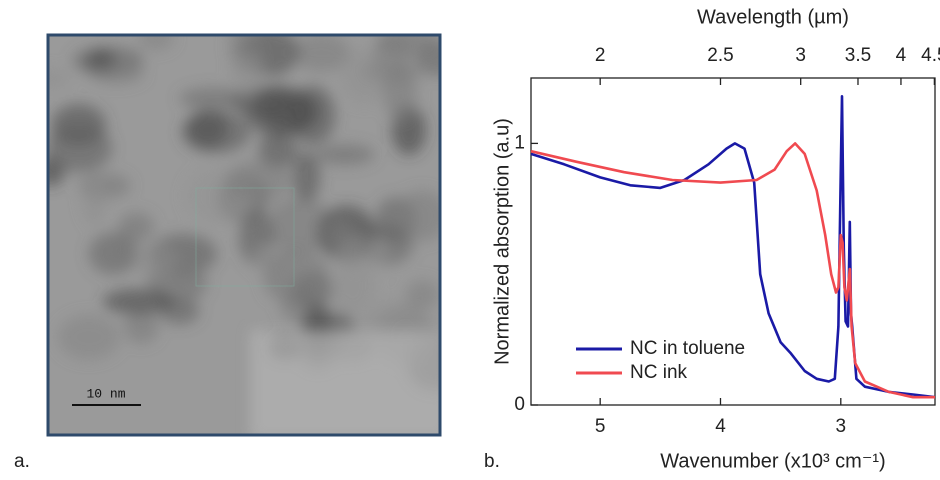 This screenshot has height=480, width=940. Describe the element at coordinates (901, 55) in the screenshot. I see `top-tick-label: 4` at that location.